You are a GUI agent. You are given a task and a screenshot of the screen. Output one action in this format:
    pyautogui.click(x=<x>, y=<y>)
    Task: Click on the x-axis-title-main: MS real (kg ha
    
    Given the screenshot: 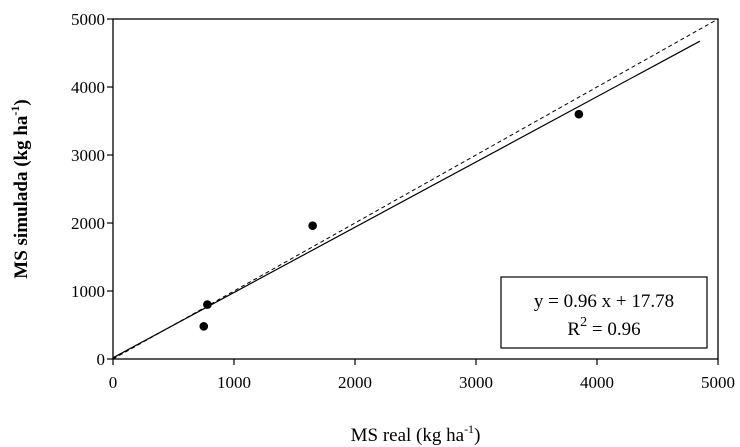 What is the action you would take?
    pyautogui.click(x=408, y=435)
    